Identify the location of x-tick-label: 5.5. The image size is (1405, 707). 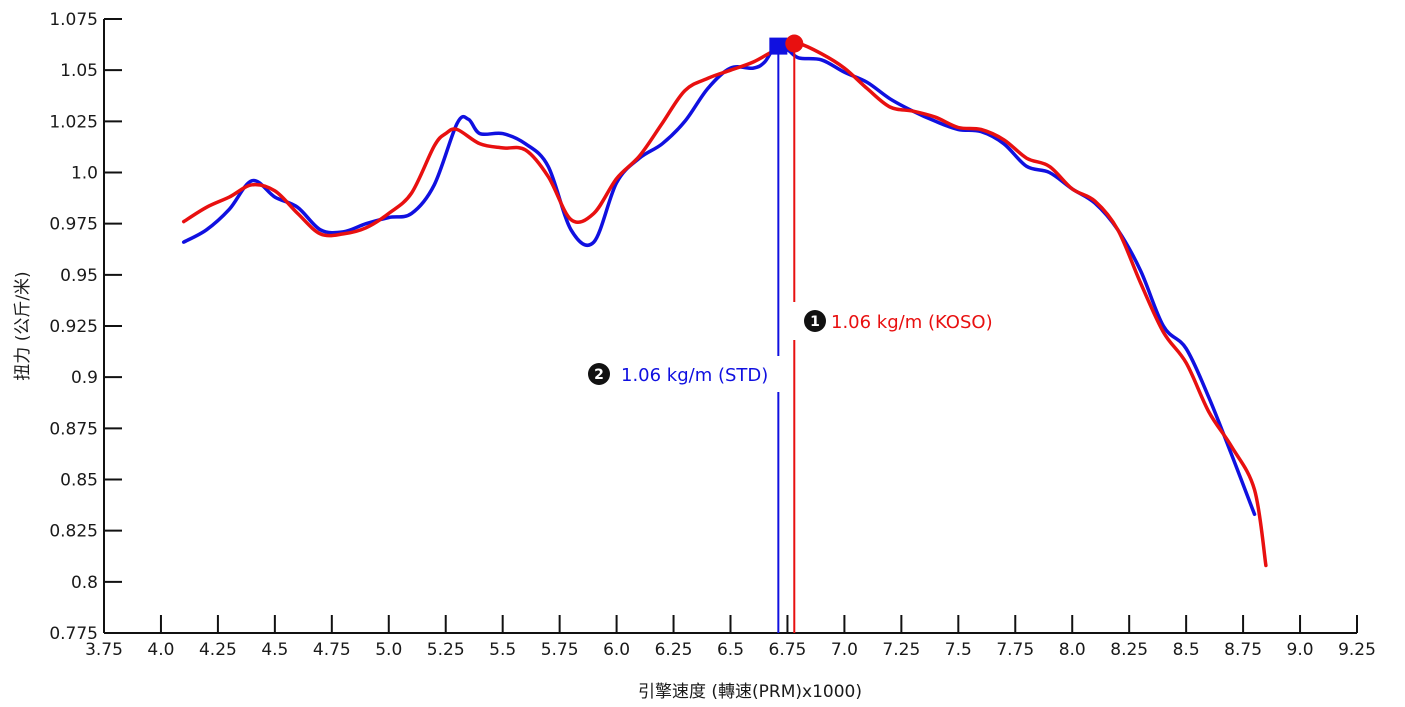
(502, 650).